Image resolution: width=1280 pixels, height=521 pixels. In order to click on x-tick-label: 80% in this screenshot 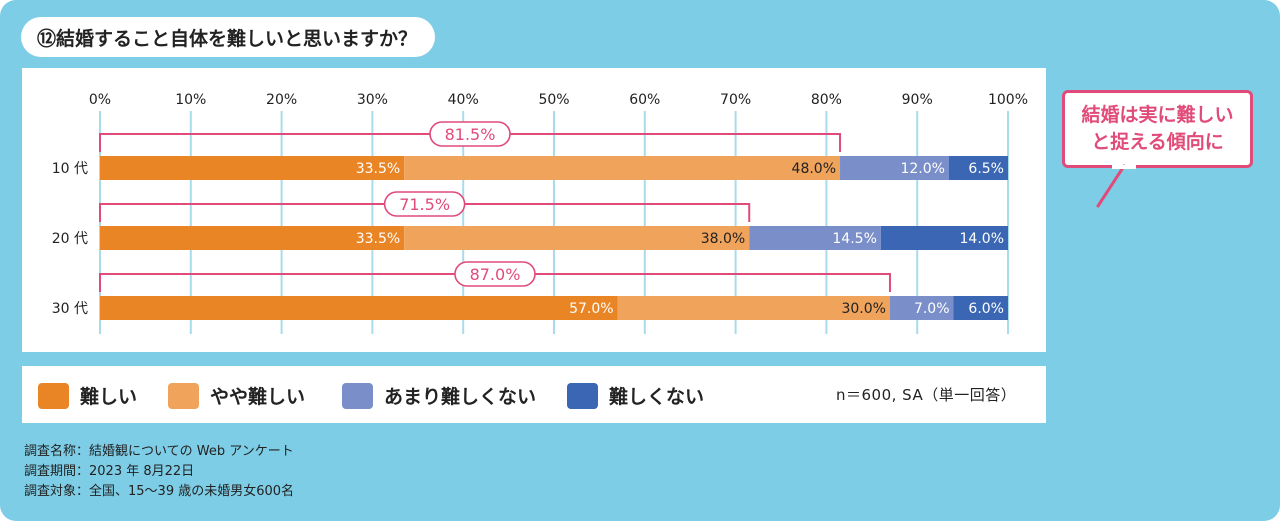, I will do `click(826, 100)`.